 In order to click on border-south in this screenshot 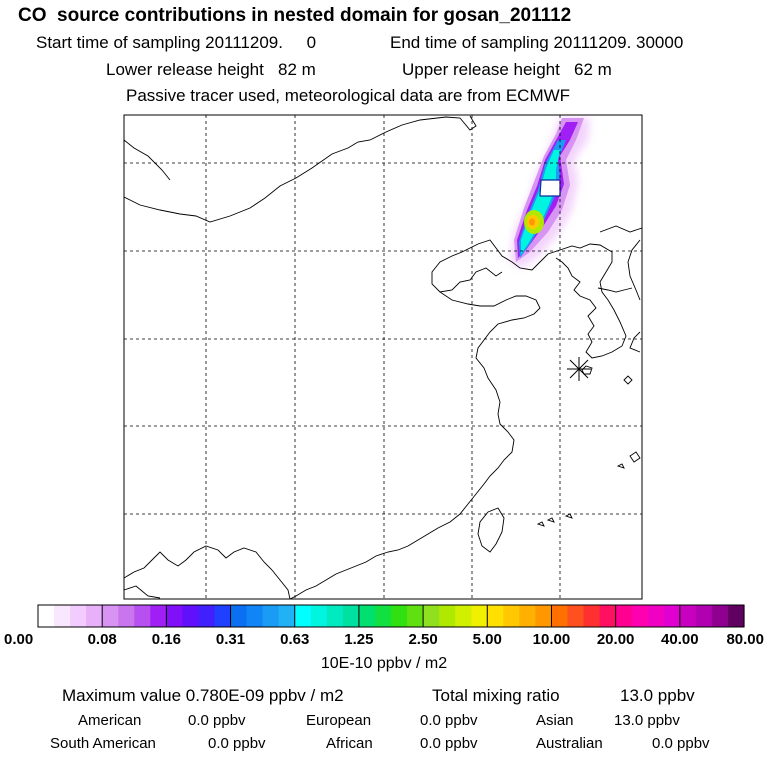, I will do `click(207, 572)`.